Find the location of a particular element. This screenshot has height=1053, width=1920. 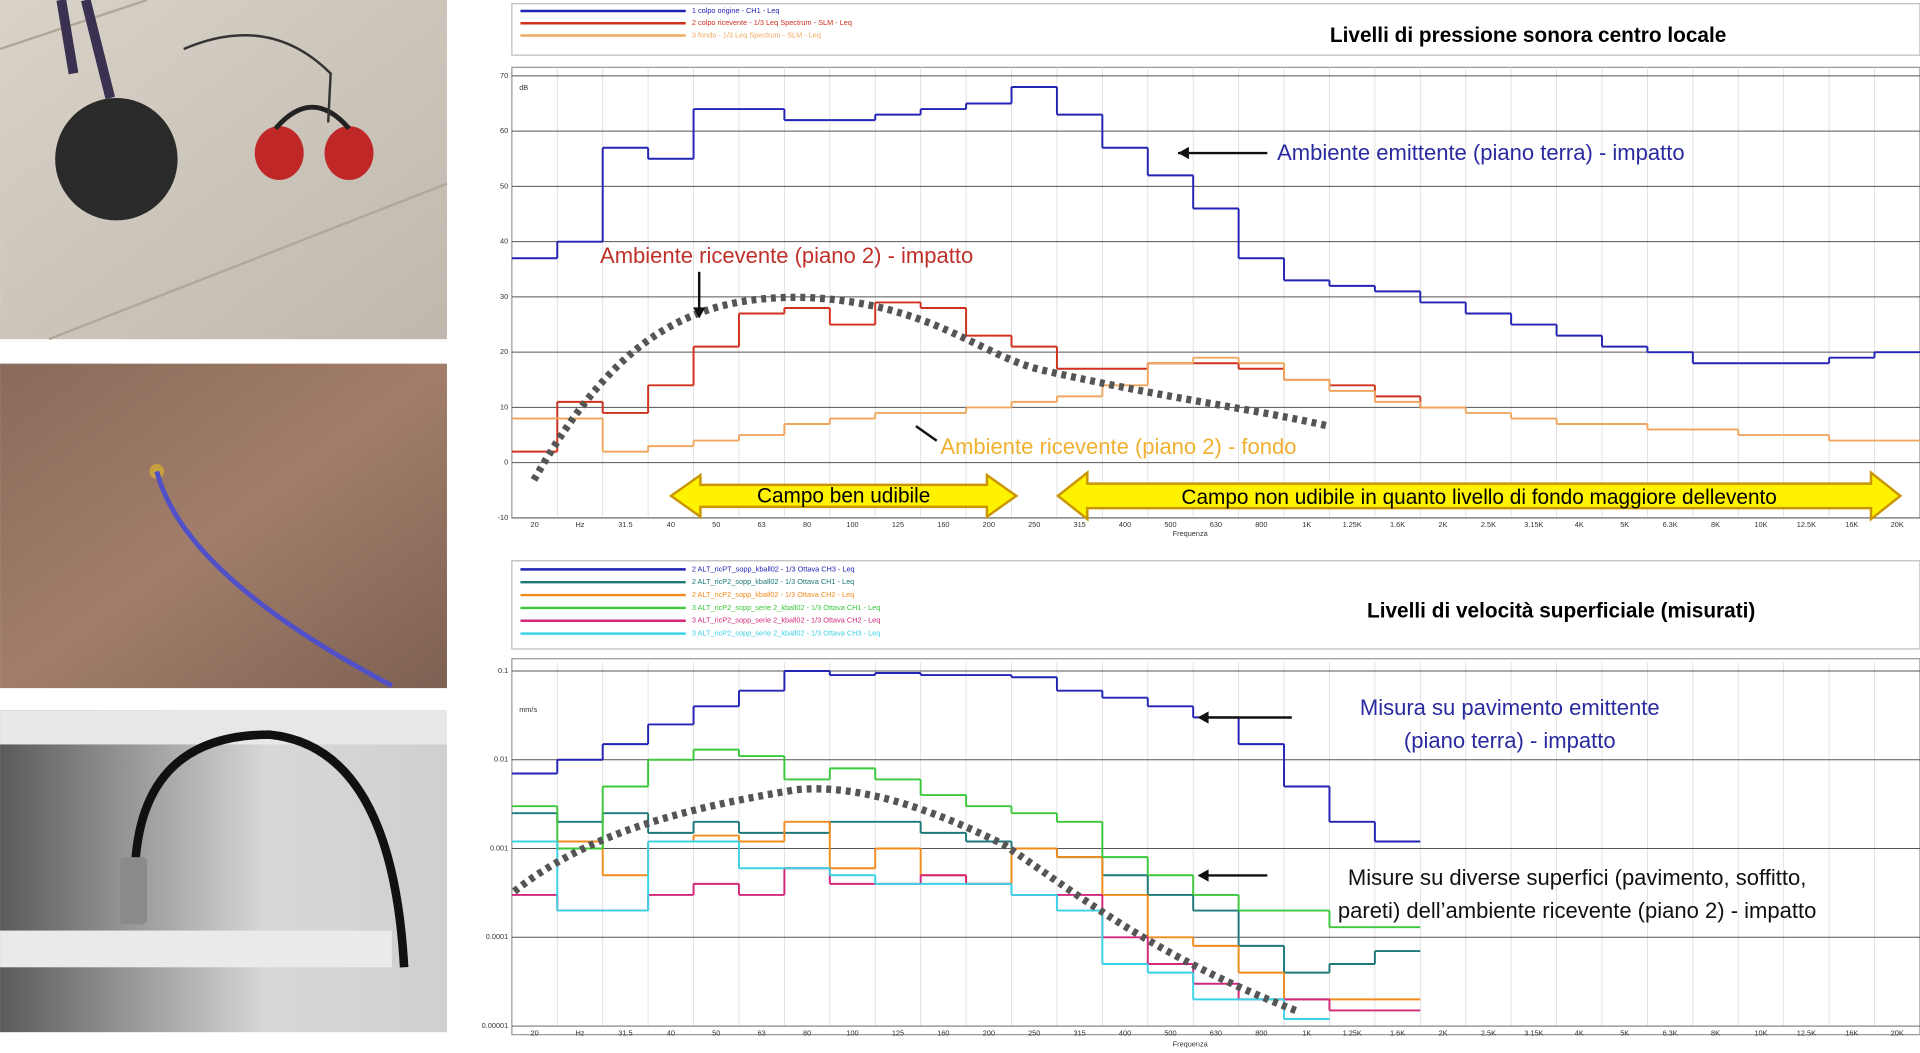

annotation: (piano terra) - impatto is located at coordinates (1510, 740).